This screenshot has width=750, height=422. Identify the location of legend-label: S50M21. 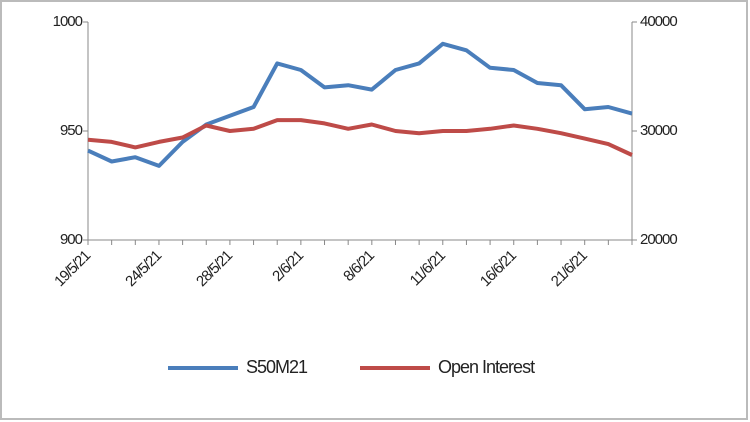
(277, 367).